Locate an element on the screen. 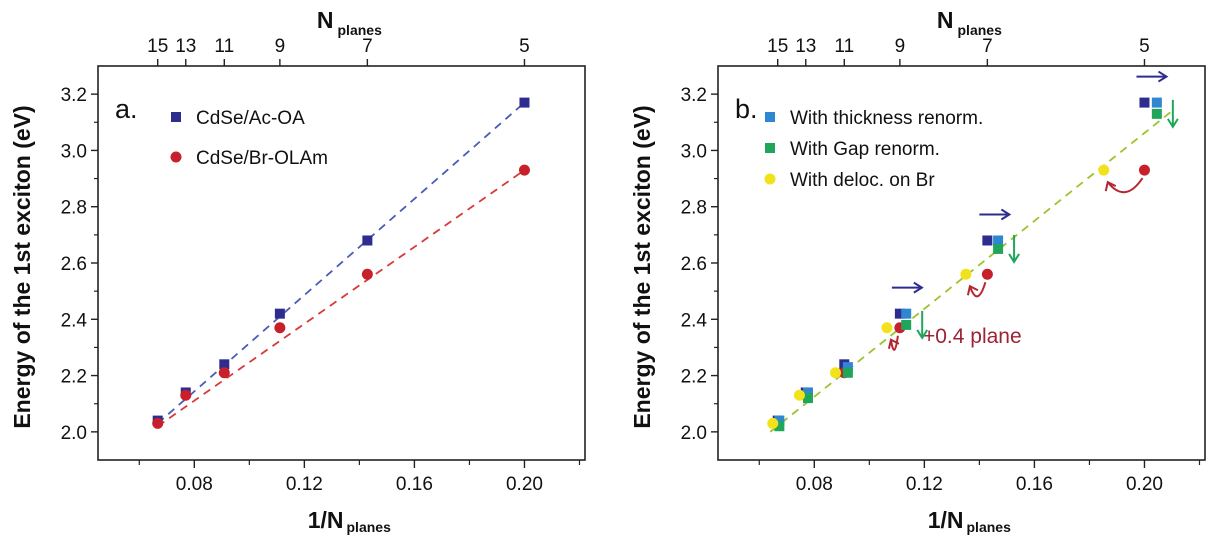 The image size is (1211, 536). curved-arrow-head is located at coordinates (972, 290).